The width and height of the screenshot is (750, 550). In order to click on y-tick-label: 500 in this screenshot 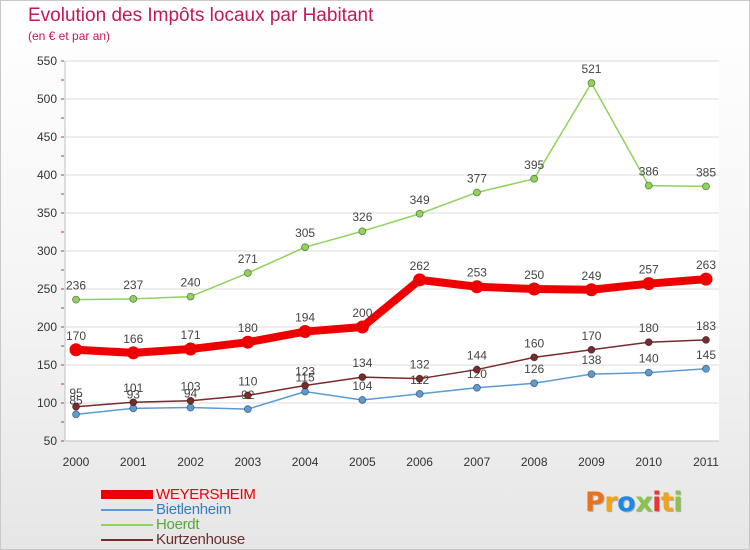, I will do `click(47, 99)`.